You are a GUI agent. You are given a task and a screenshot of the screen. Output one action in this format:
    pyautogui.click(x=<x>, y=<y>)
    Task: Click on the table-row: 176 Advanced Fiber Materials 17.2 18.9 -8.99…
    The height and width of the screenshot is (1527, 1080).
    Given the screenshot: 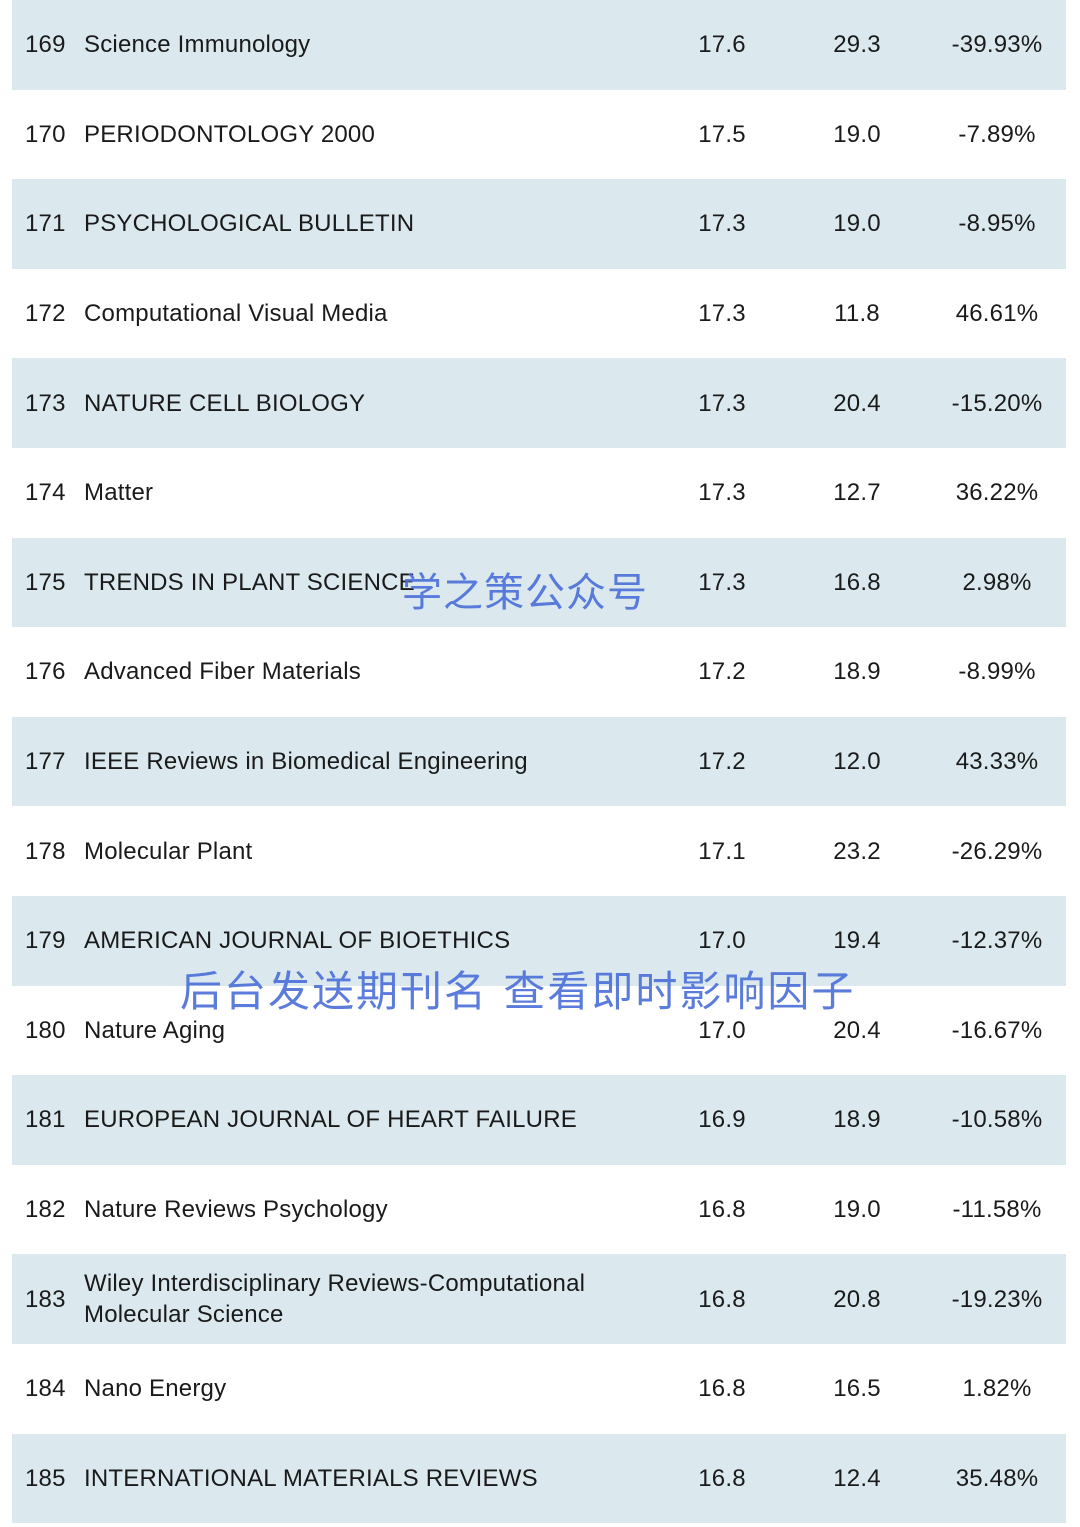 What is the action you would take?
    pyautogui.click(x=539, y=672)
    